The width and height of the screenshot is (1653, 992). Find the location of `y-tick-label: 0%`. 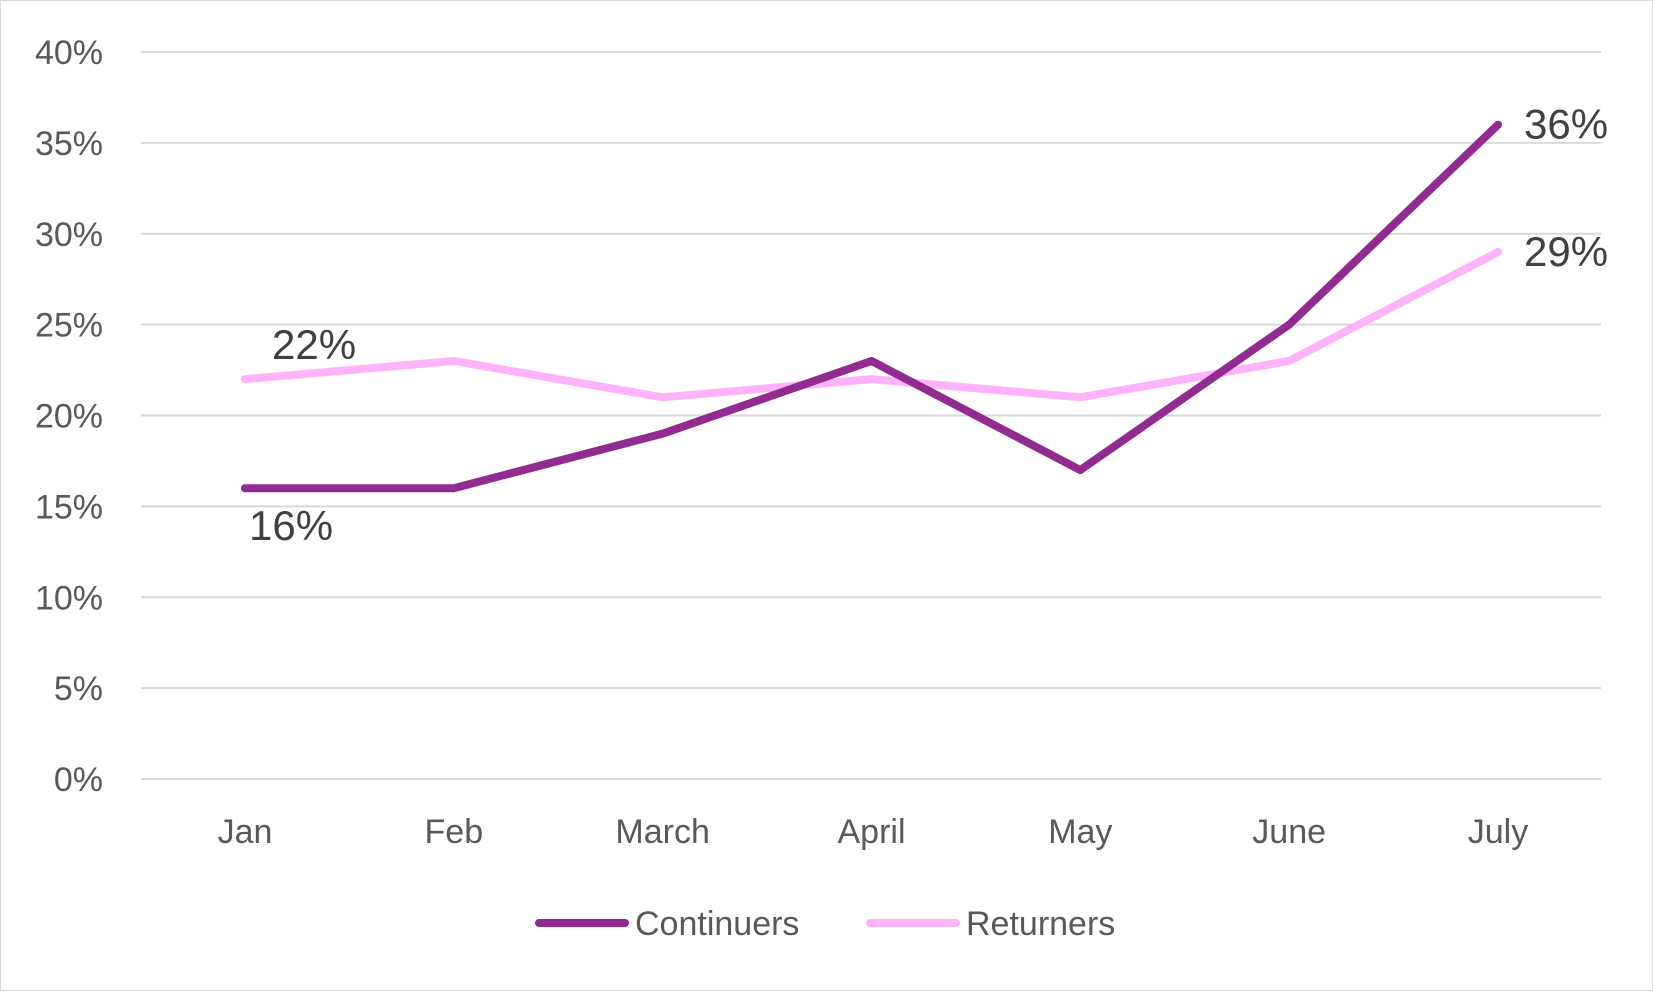

y-tick-label: 0% is located at coordinates (78, 780).